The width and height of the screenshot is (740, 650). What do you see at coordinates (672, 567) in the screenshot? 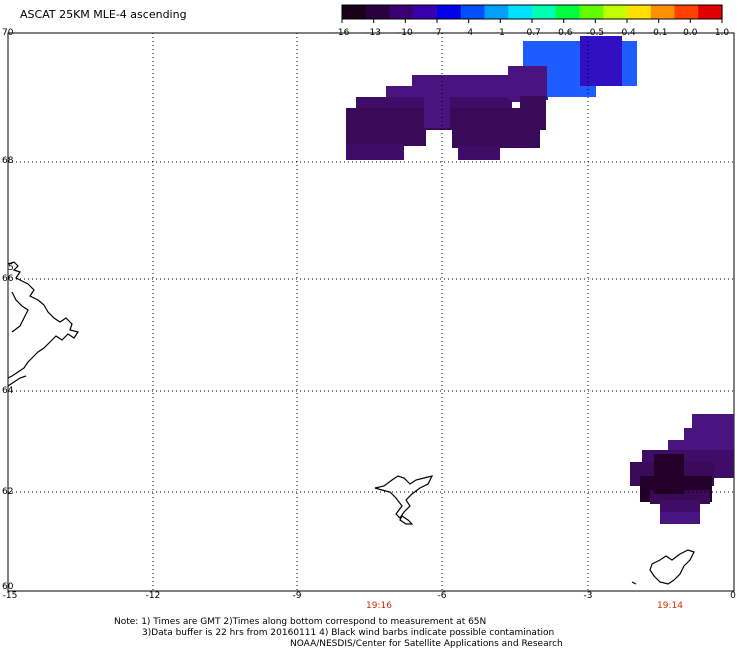
I see `shetland-coastline` at bounding box center [672, 567].